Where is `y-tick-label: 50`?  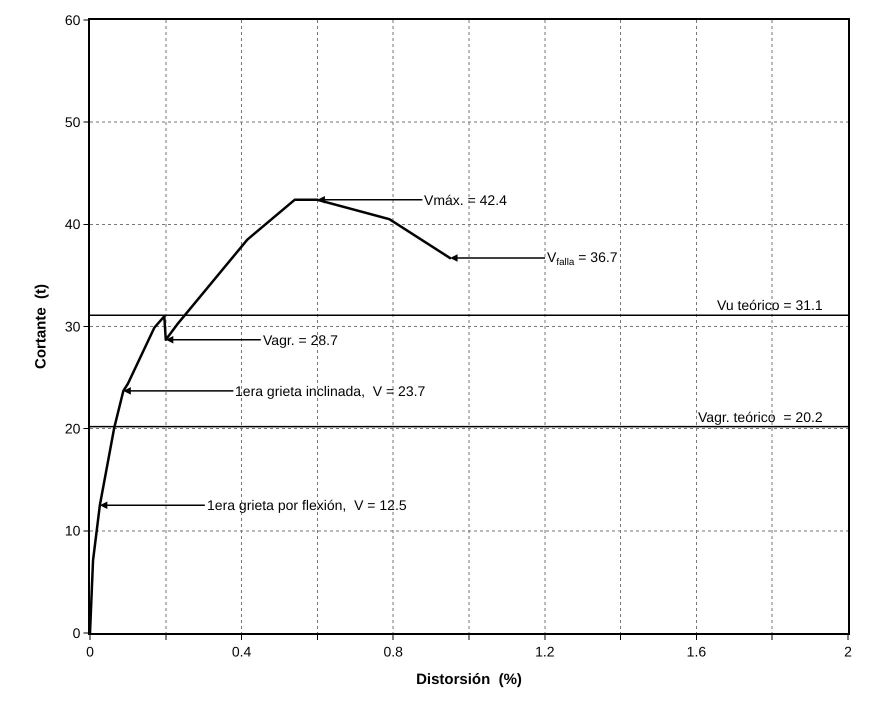 y-tick-label: 50 is located at coordinates (72, 122).